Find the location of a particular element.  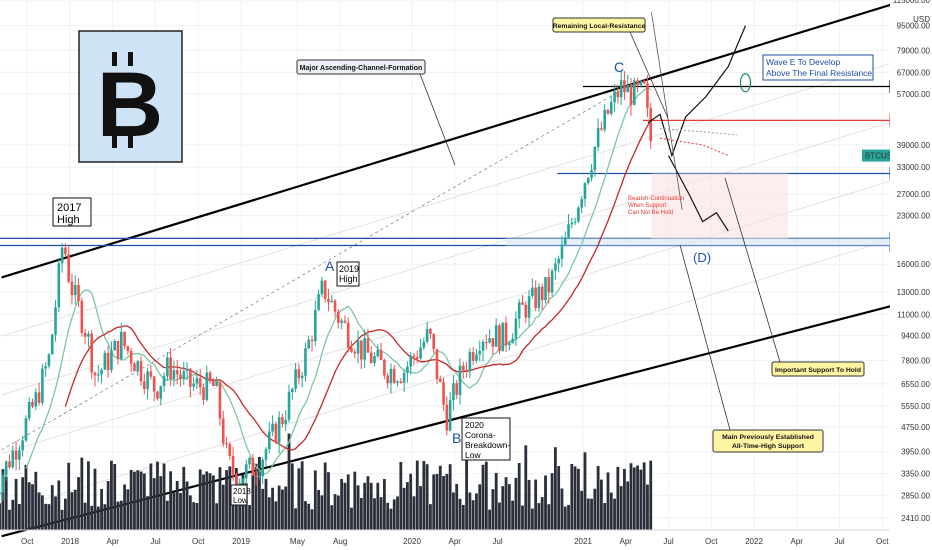

y-tick-label: 6550.00 is located at coordinates (915, 384).